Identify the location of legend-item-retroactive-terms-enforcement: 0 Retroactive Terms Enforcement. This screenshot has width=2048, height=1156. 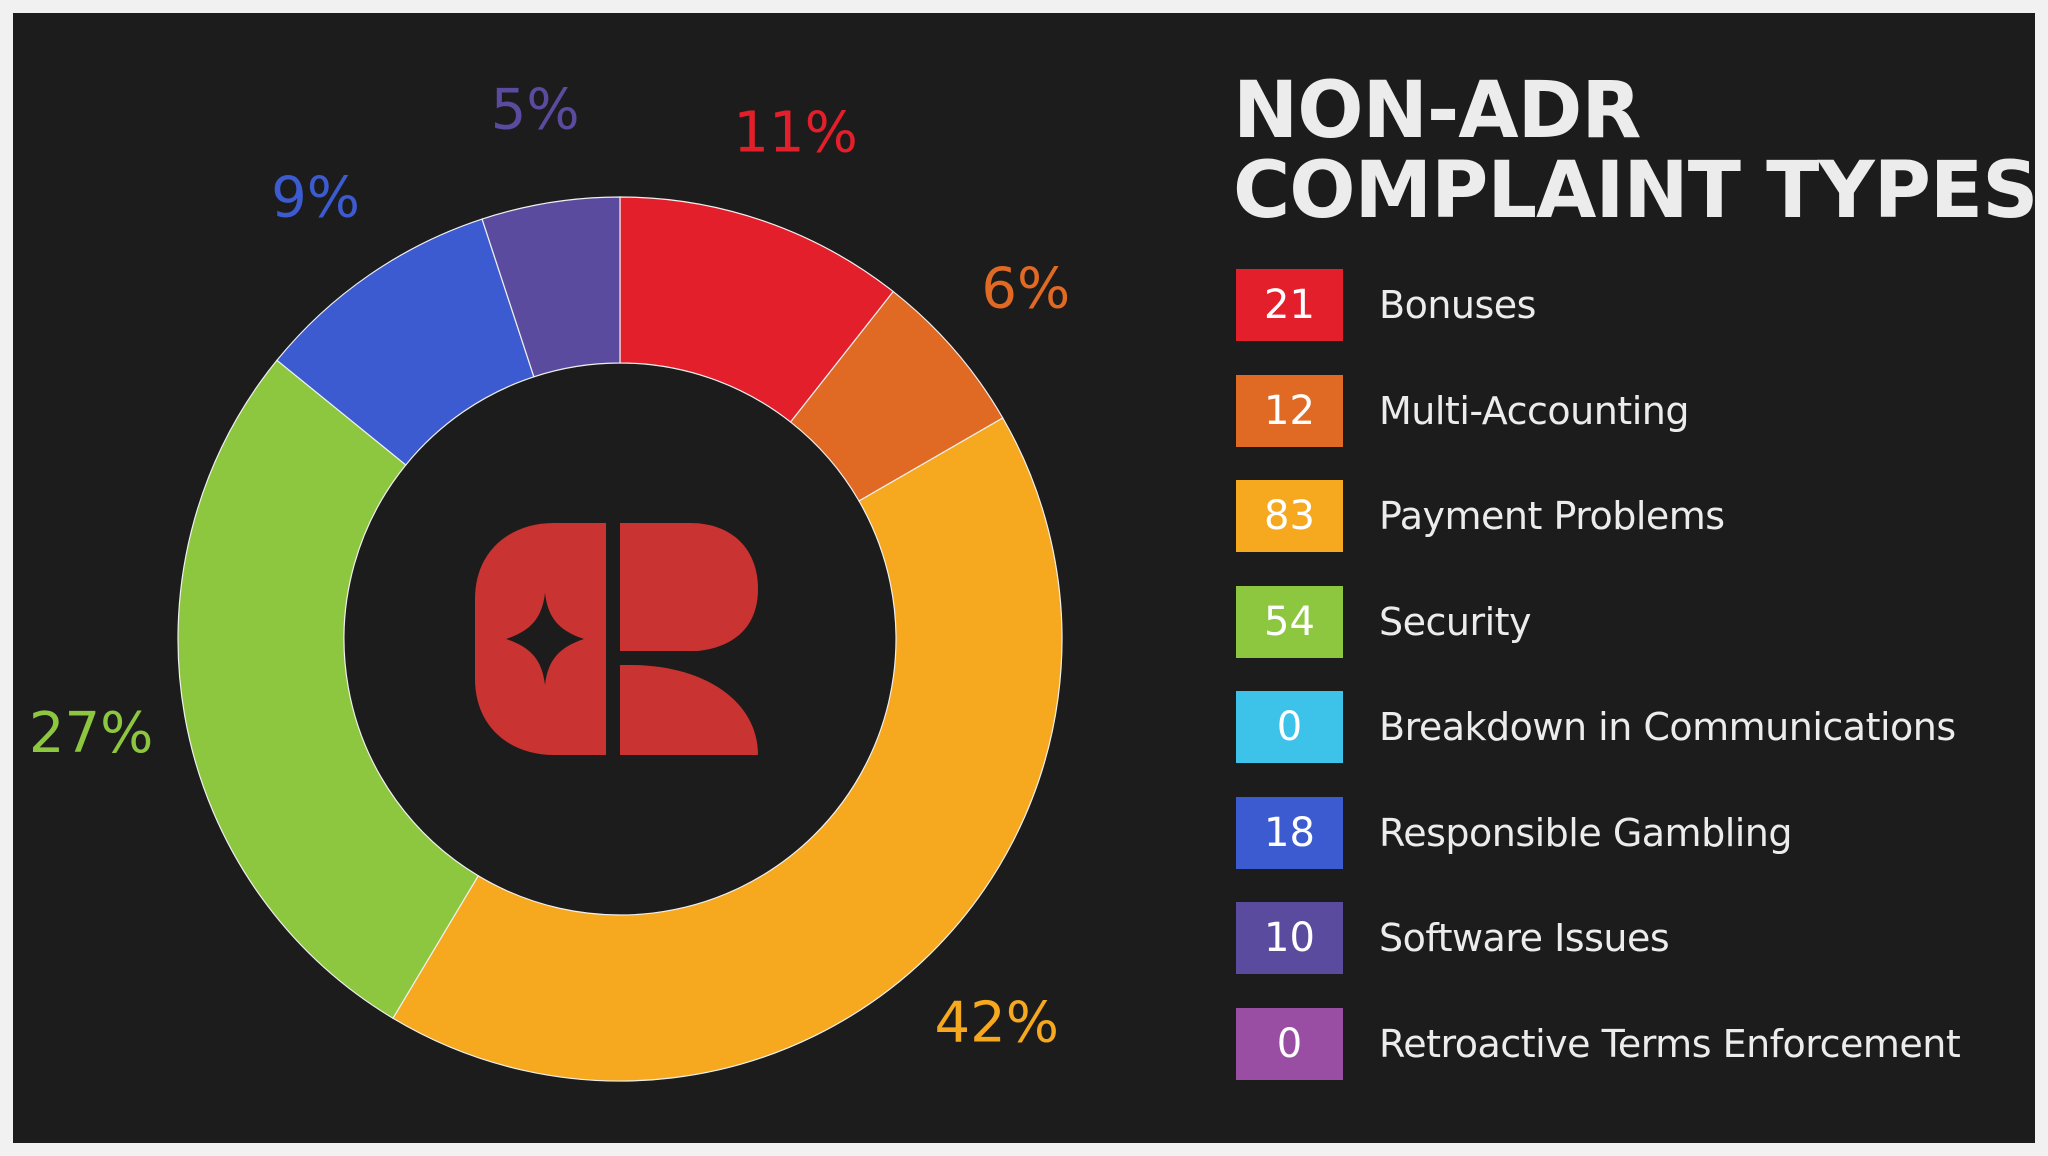
(1616, 1043).